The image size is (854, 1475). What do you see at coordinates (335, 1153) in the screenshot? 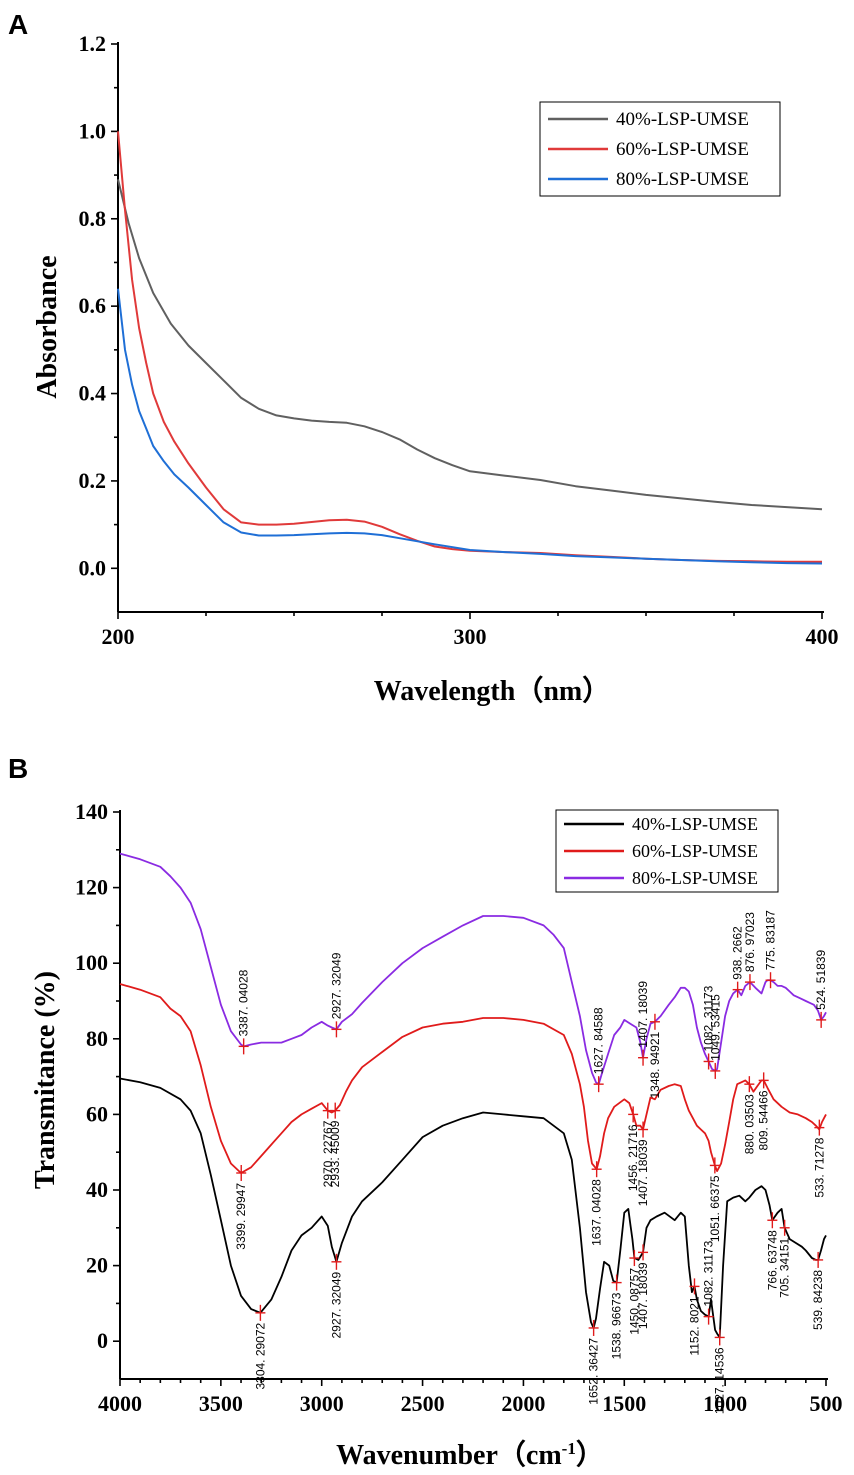
I see `peak-label: 2933. 45009` at bounding box center [335, 1153].